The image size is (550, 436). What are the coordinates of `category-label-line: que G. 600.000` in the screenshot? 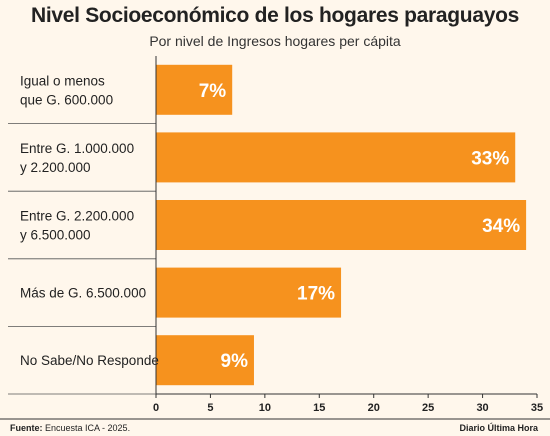 It's located at (66, 99).